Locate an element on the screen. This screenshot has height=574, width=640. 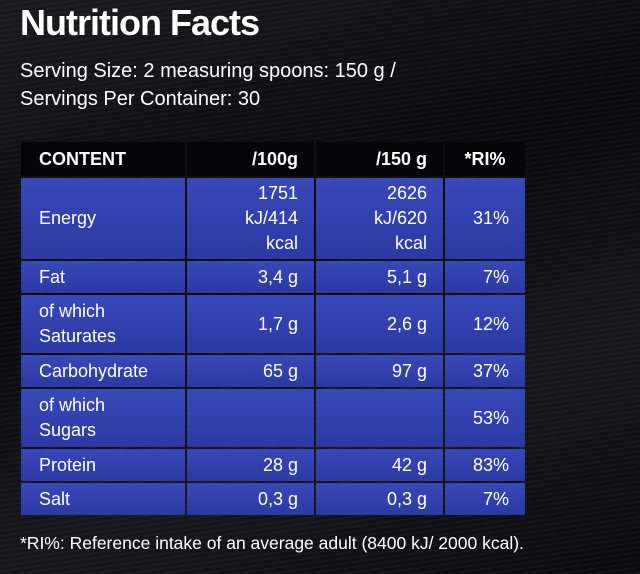
header-content: CONTENT is located at coordinates (103, 159).